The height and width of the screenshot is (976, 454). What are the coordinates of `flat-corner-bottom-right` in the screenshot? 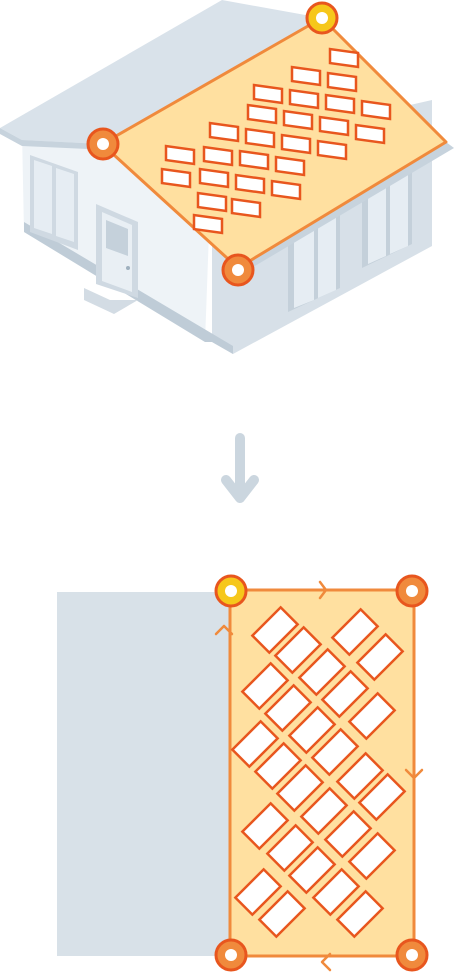 It's located at (412, 955).